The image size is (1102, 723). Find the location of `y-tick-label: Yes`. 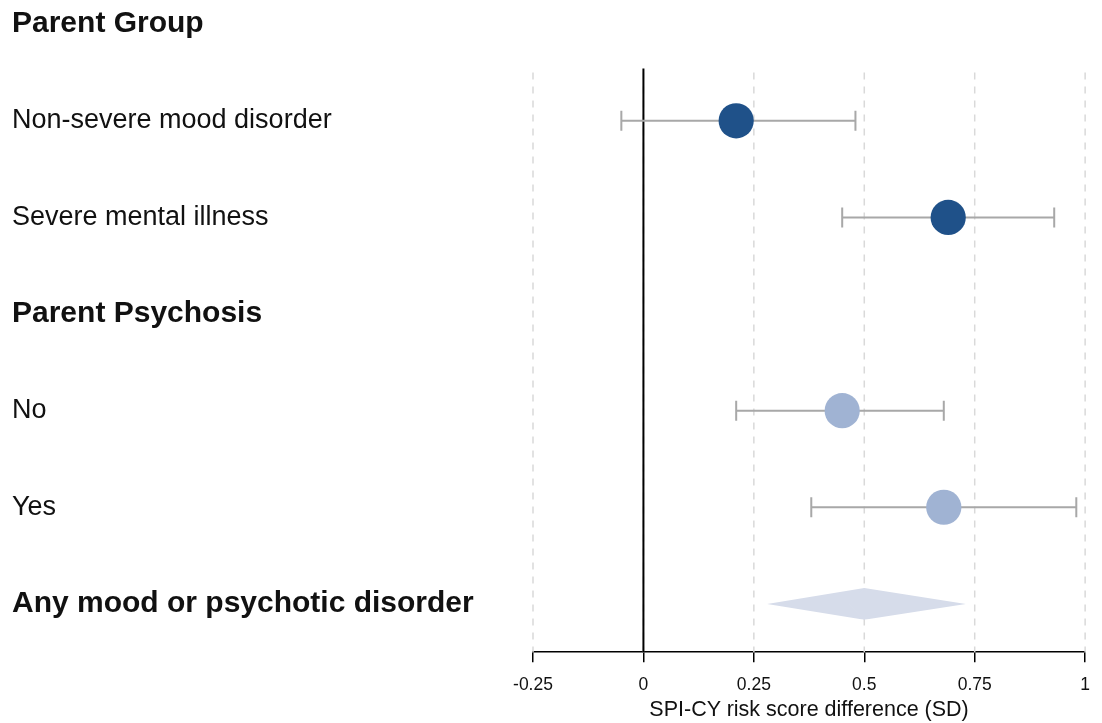

y-tick-label: Yes is located at coordinates (34, 505).